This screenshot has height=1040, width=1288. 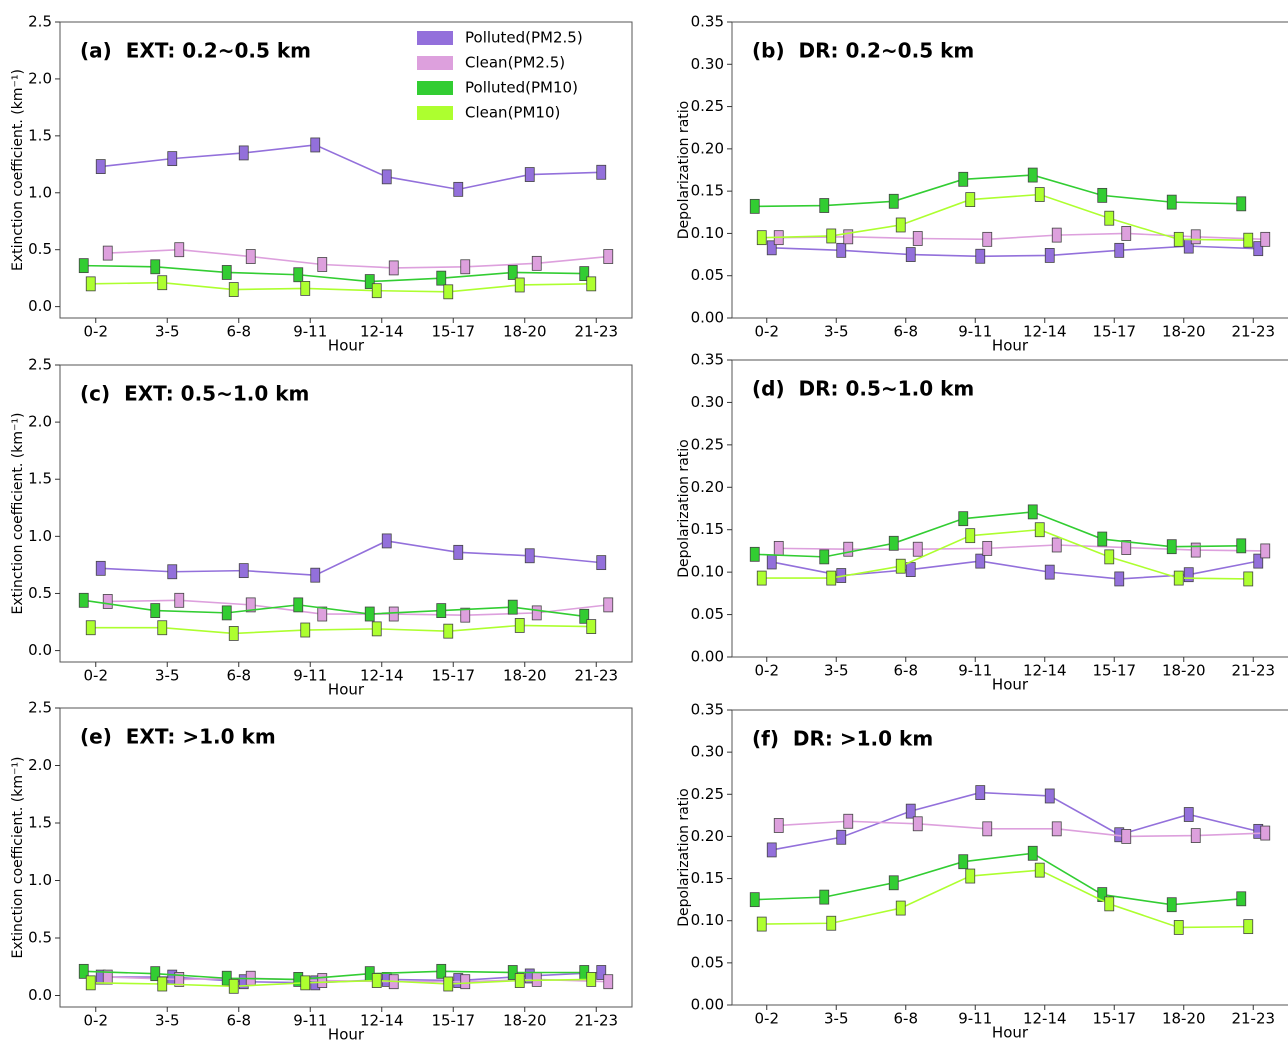 I want to click on legend-label: Clean(PM10), so click(x=512, y=113).